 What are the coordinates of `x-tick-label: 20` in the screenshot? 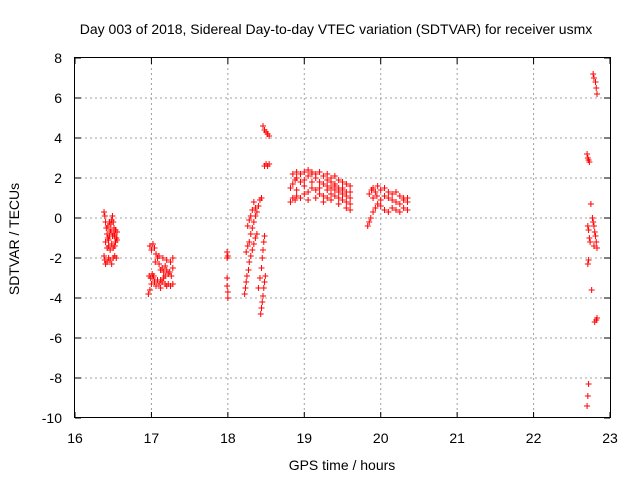 It's located at (381, 438).